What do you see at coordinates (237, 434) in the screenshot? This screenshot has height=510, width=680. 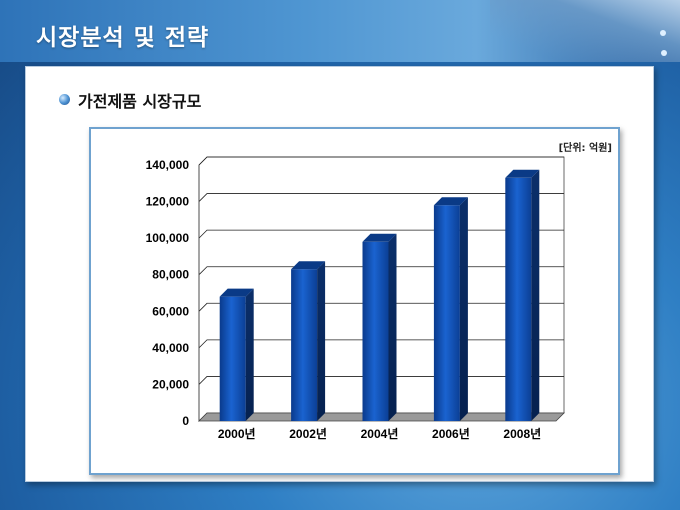 I see `x-tick-label: 2000년` at bounding box center [237, 434].